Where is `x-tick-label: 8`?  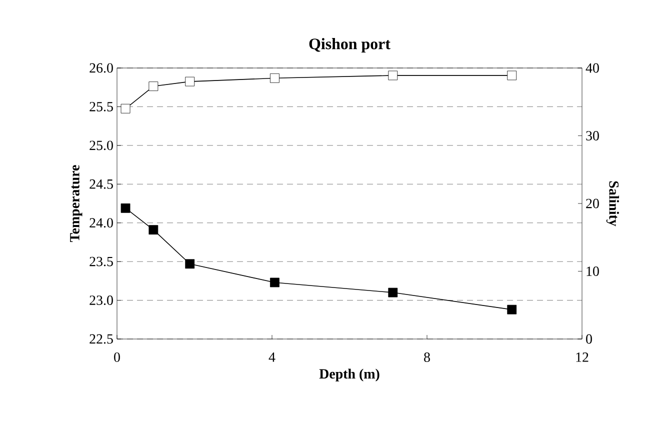
x-tick-label: 8 is located at coordinates (427, 357).